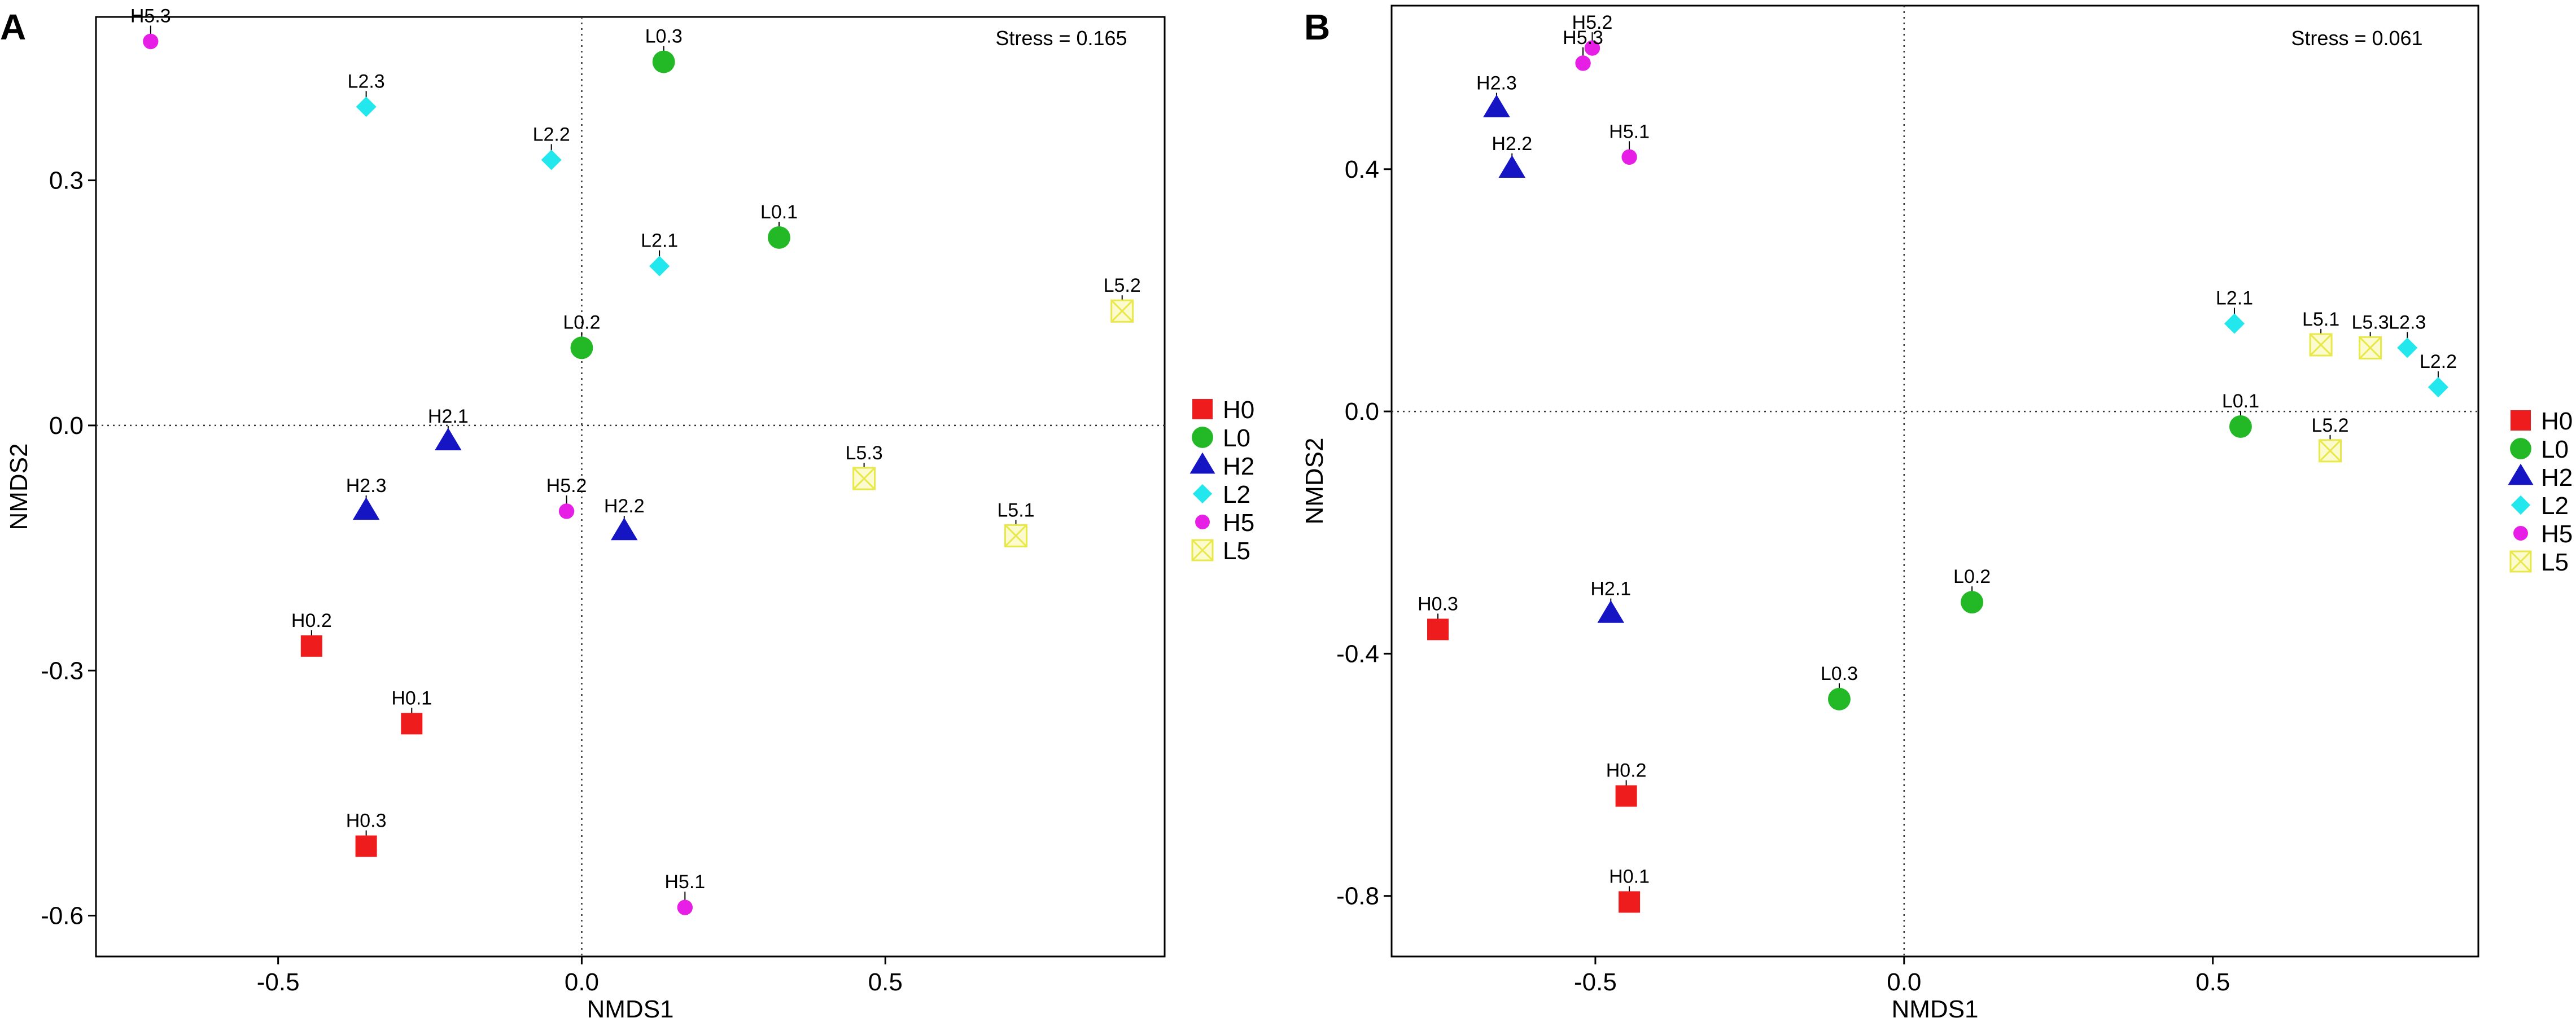  What do you see at coordinates (1221, 494) in the screenshot?
I see `legend-item: L2` at bounding box center [1221, 494].